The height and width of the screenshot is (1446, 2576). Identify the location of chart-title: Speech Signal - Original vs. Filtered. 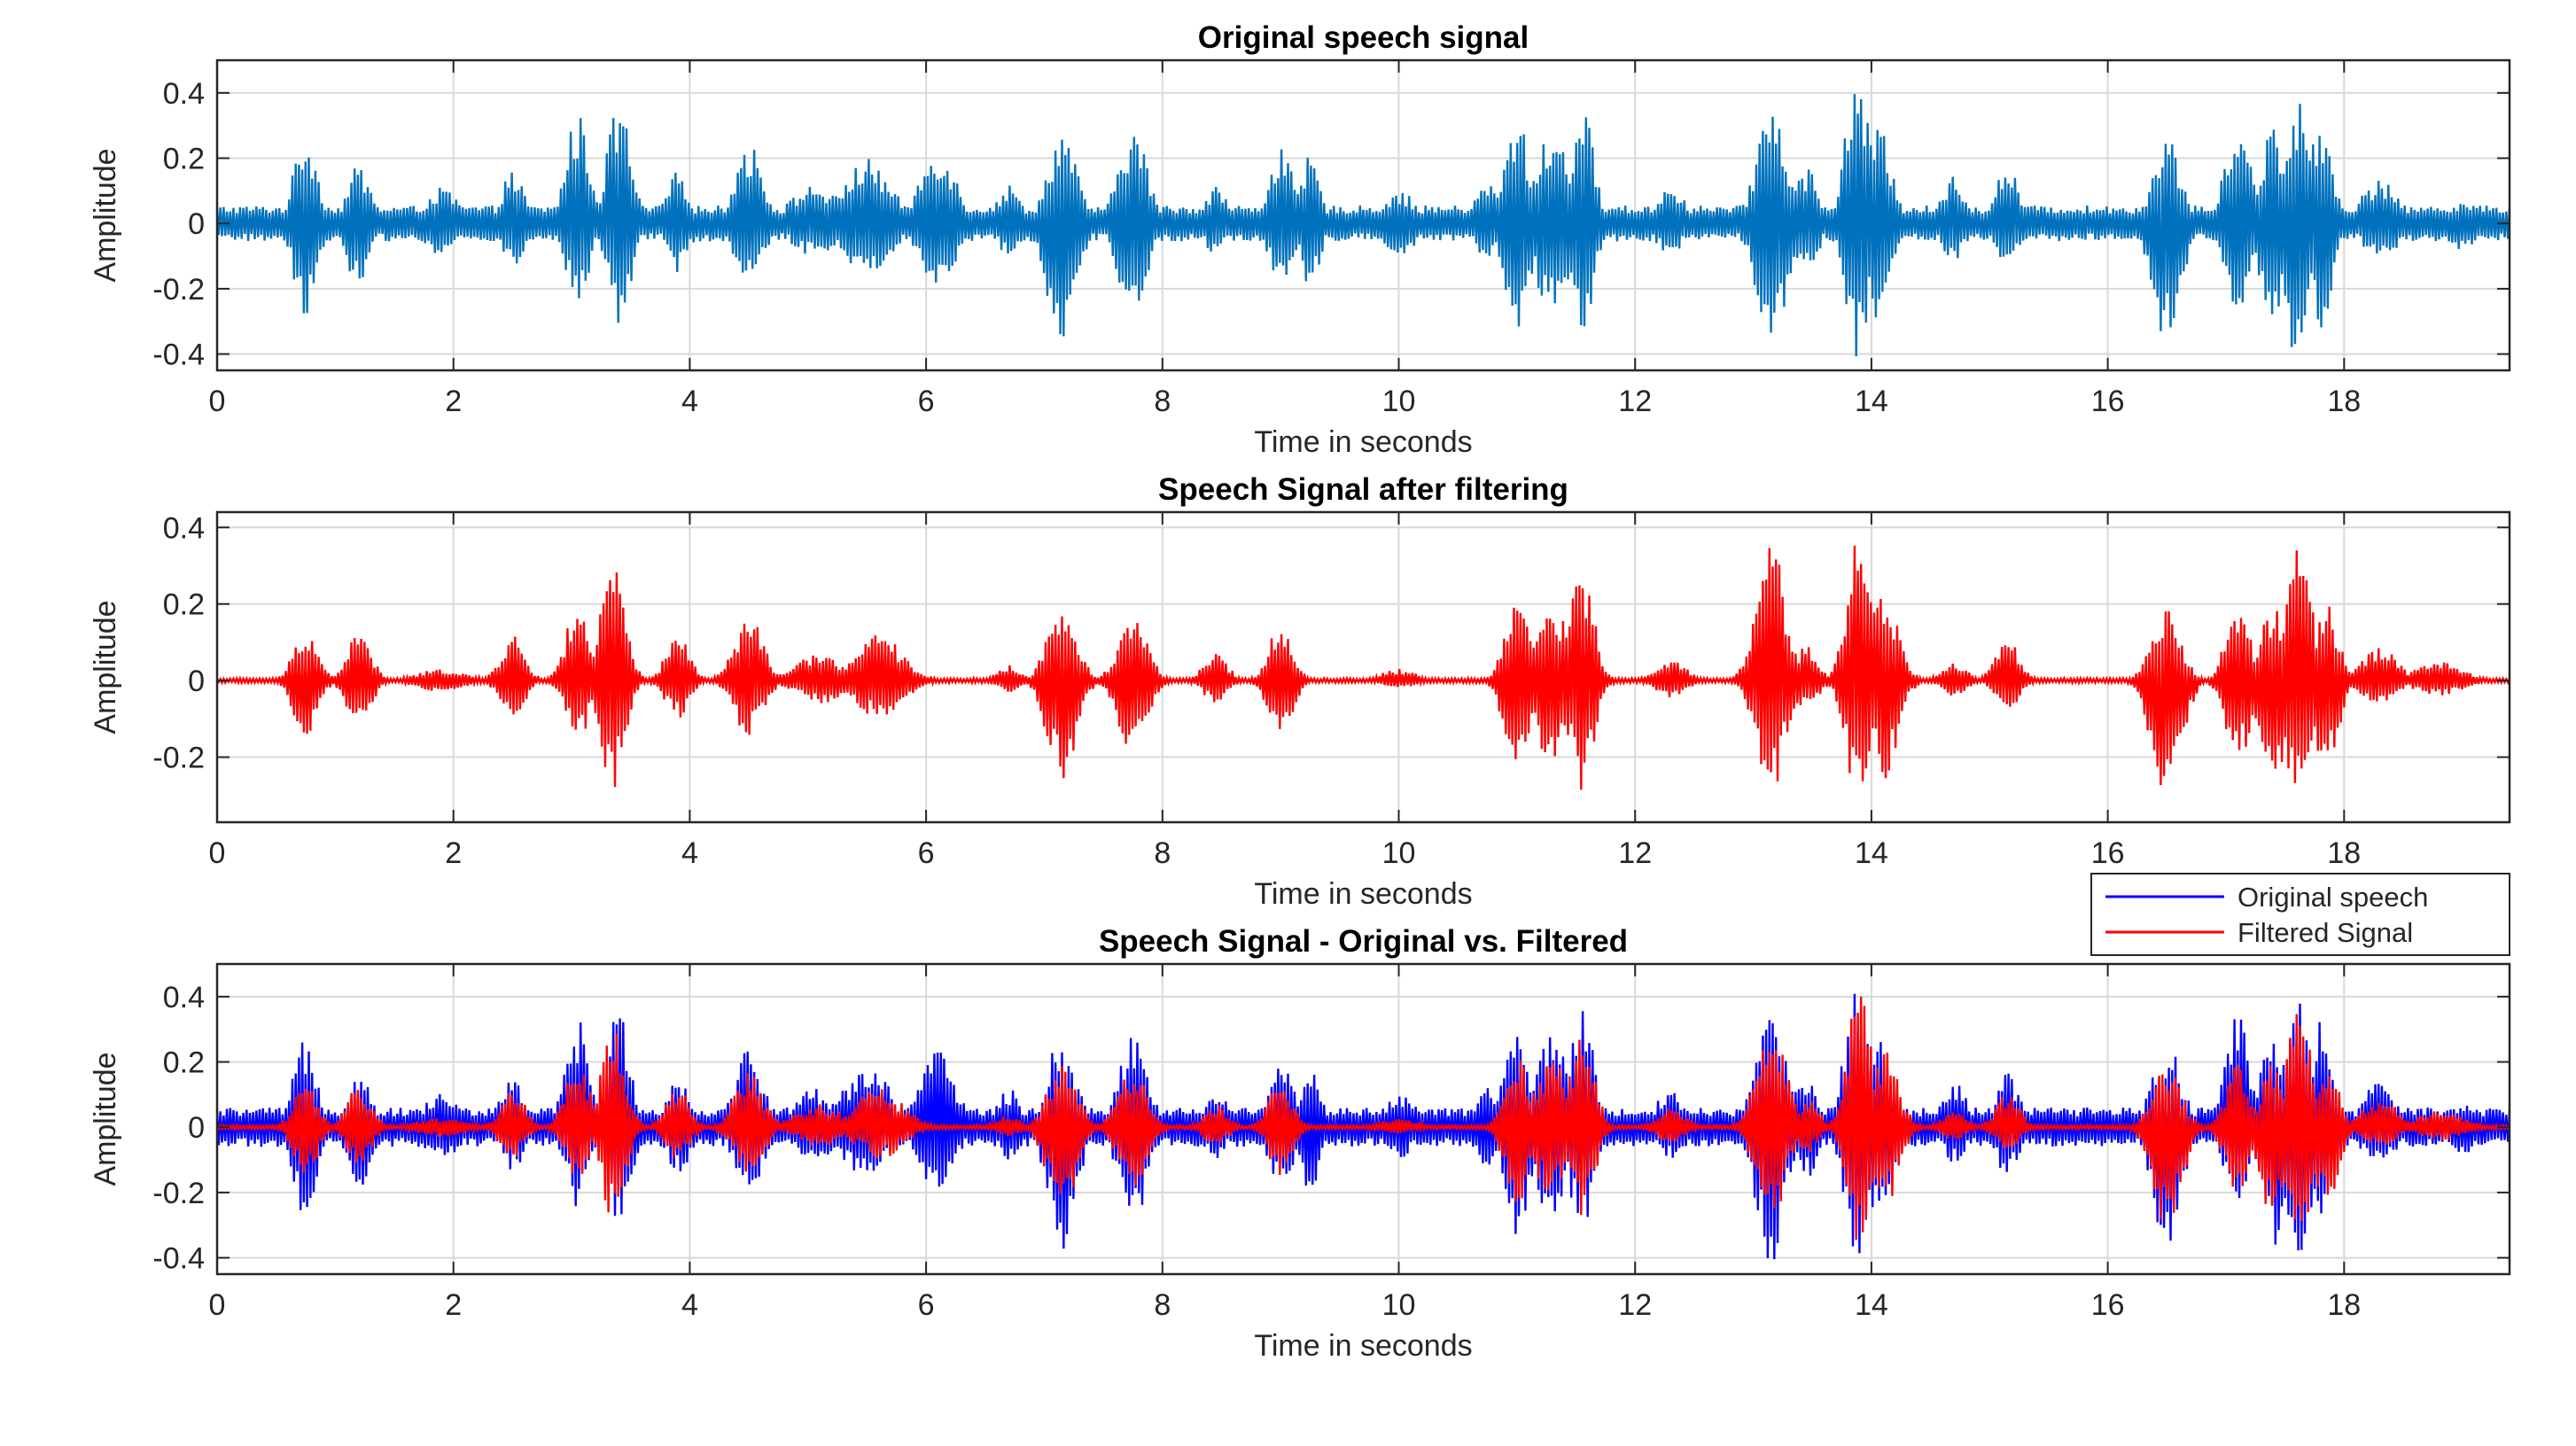
(1363, 941).